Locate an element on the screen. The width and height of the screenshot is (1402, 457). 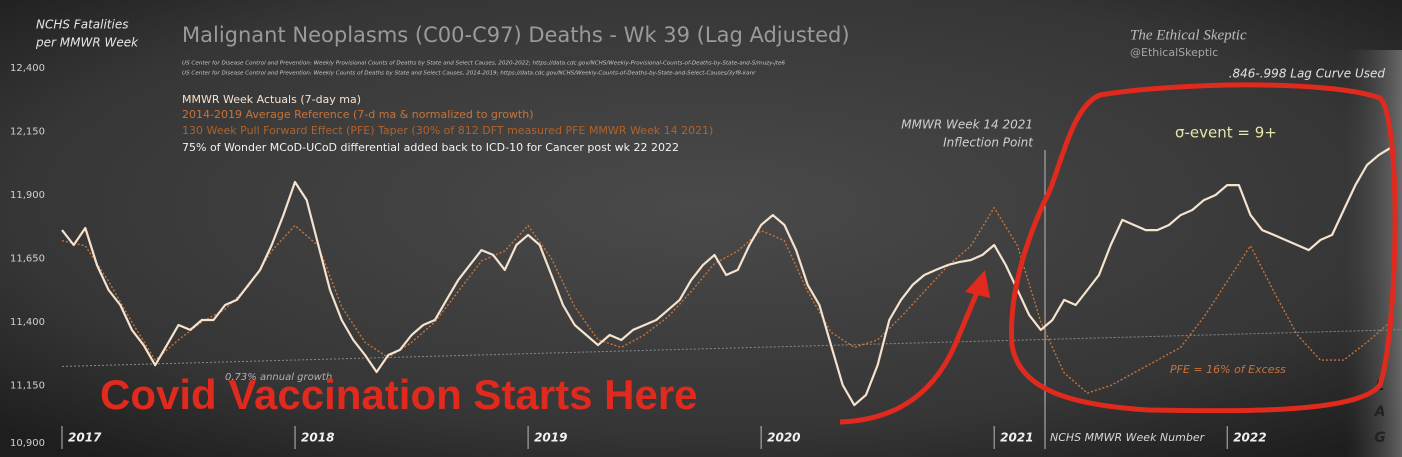
pfe-label: PFE = 16% of Excess is located at coordinates (1228, 369).